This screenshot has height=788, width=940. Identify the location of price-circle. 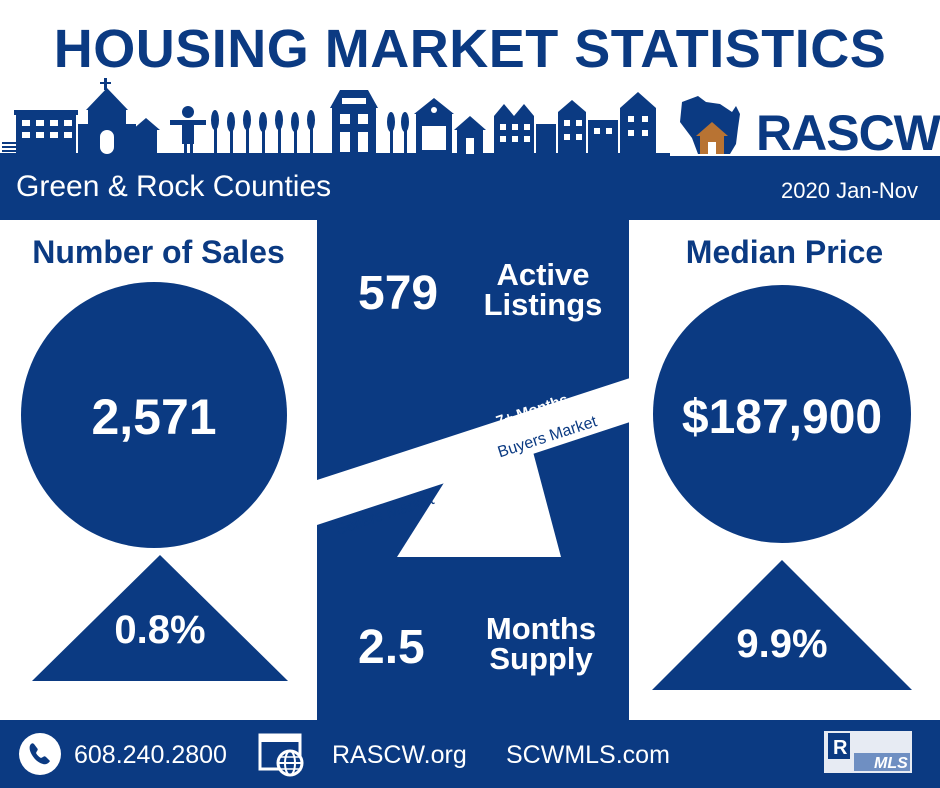
(782, 414).